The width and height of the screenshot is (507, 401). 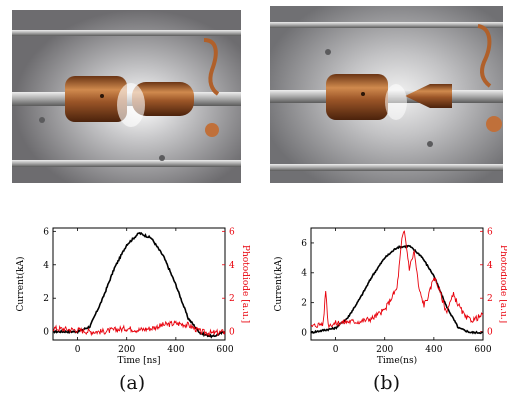 I want to click on x-axis-label: Time [ns], so click(x=138, y=361).